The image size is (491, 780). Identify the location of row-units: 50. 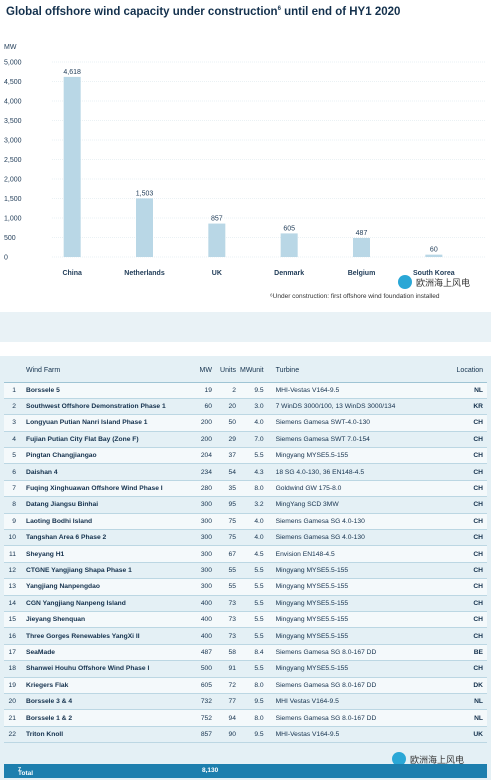
(228, 423).